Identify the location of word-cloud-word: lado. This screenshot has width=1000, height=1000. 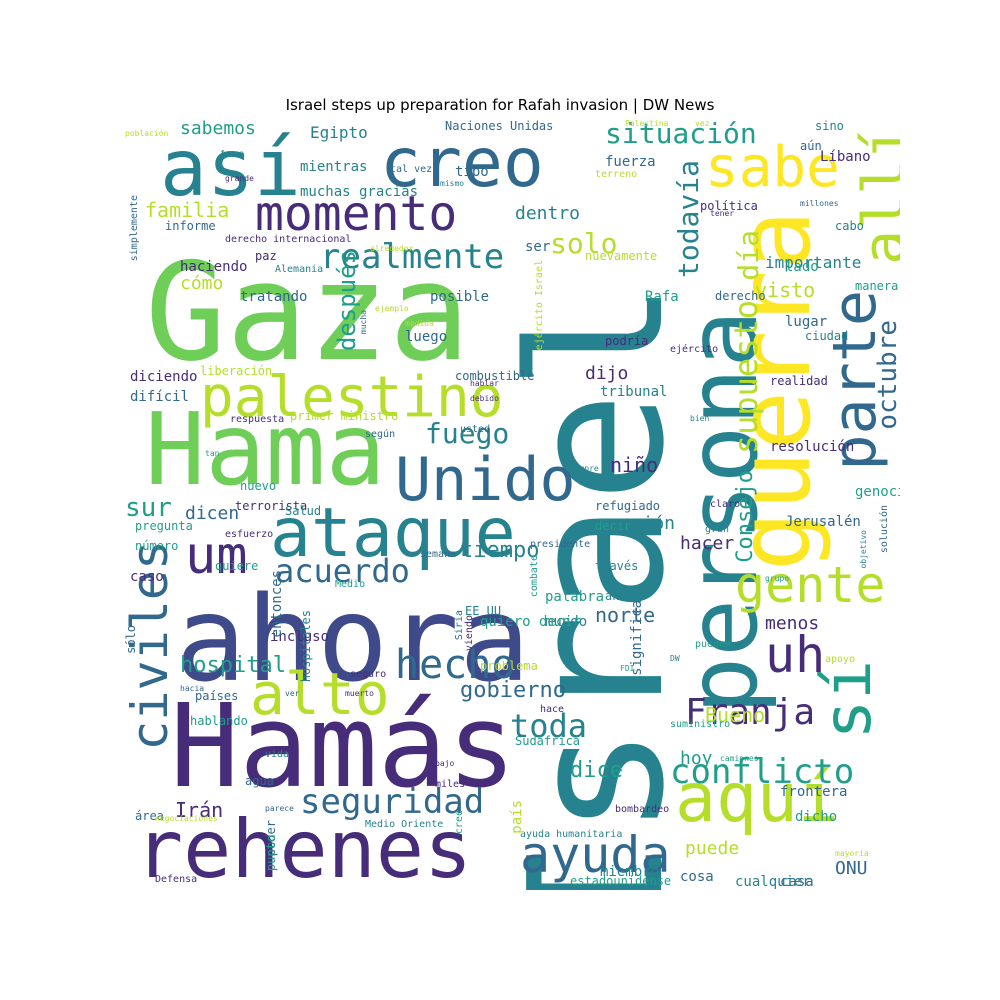
(802, 267).